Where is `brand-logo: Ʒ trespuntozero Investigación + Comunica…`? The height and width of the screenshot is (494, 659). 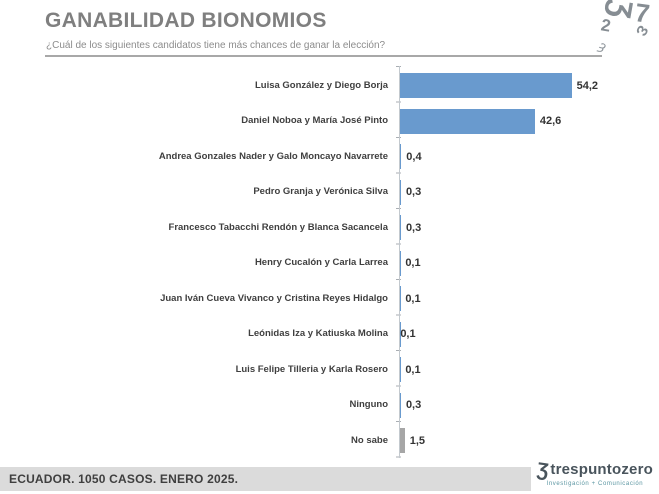 brand-logo: Ʒ trespuntozero Investigación + Comunica… is located at coordinates (594, 473).